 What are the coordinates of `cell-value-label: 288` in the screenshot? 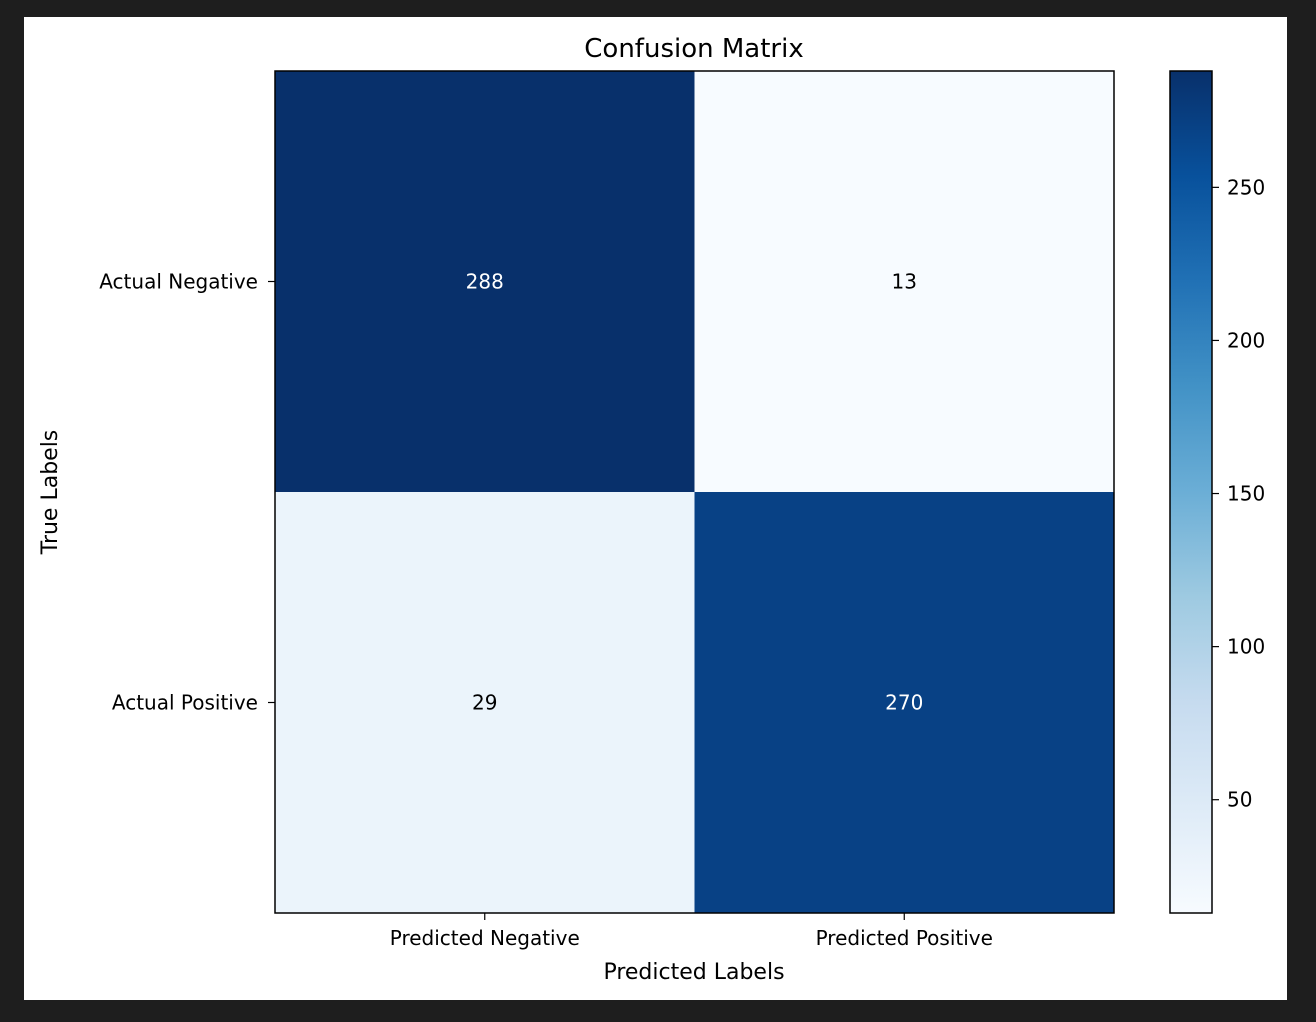 It's located at (485, 282).